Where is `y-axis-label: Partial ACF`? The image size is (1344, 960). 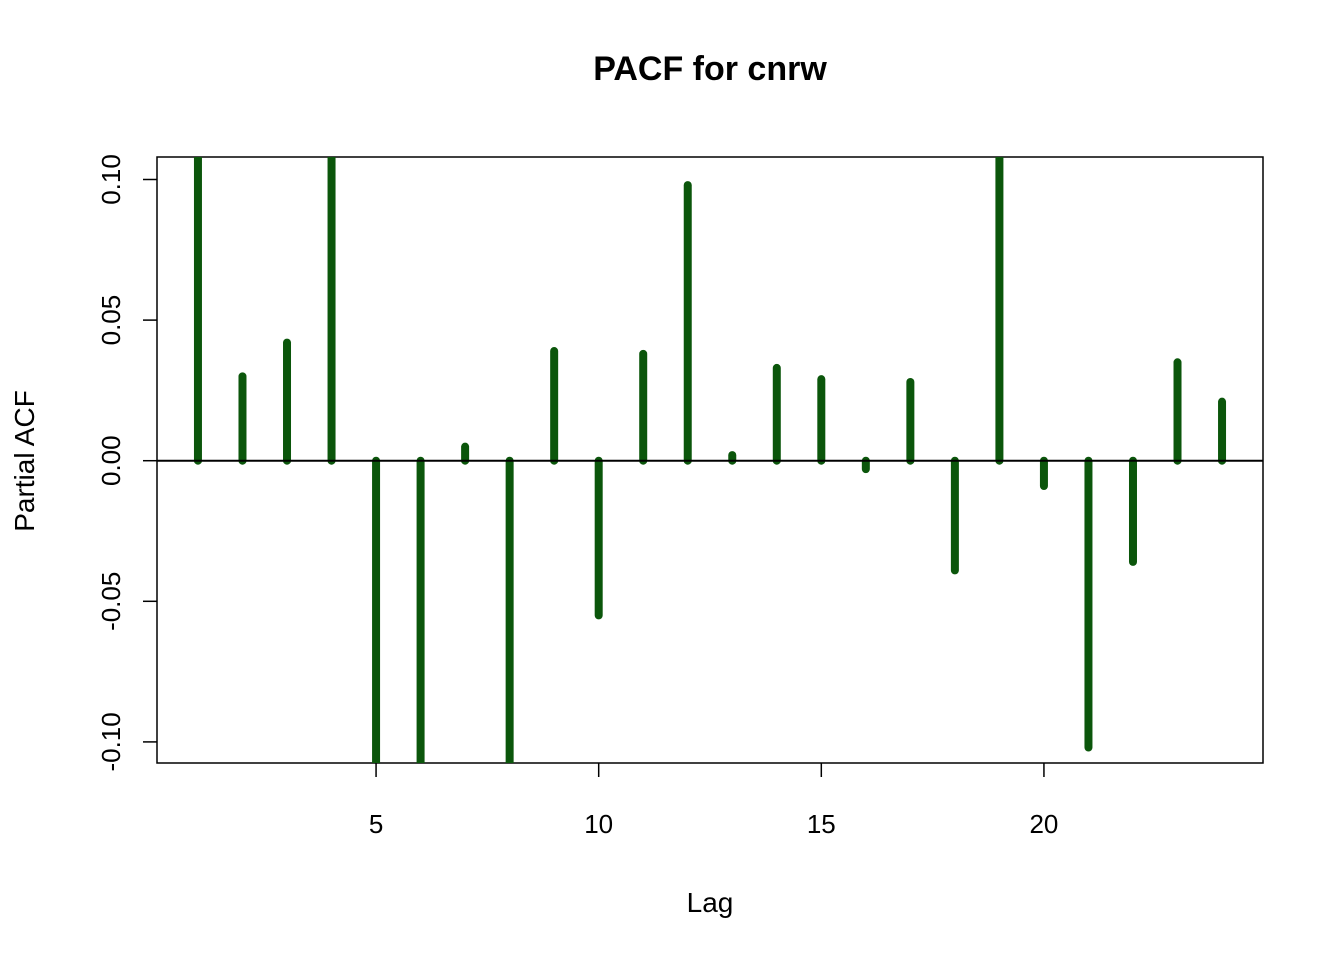 y-axis-label: Partial ACF is located at coordinates (24, 461).